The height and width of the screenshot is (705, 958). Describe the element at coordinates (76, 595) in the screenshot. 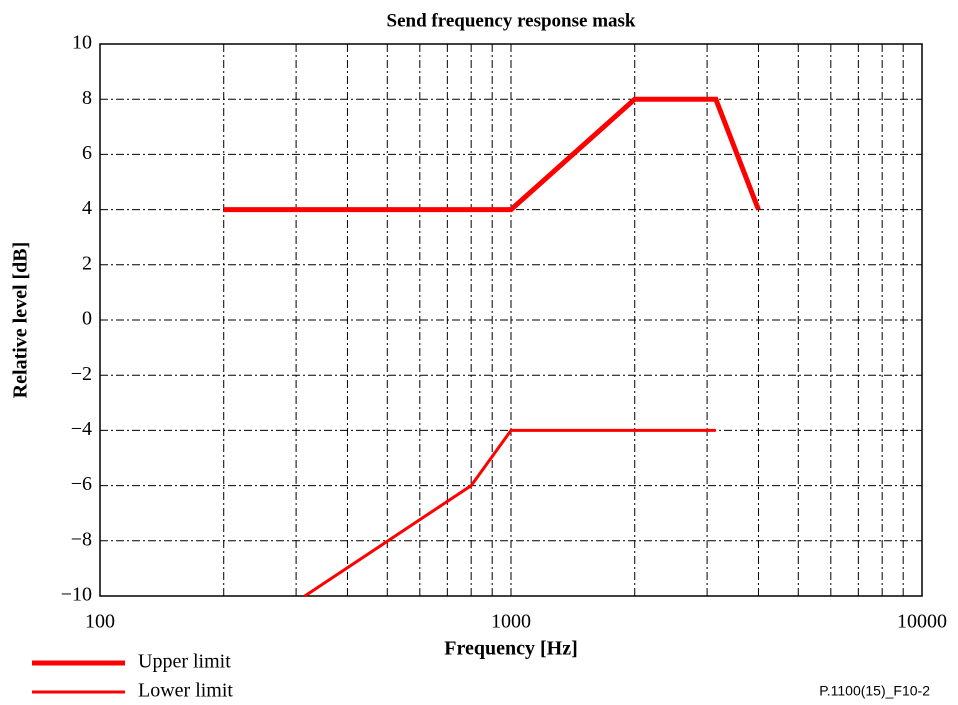

I see `y-tick-label: −10` at that location.